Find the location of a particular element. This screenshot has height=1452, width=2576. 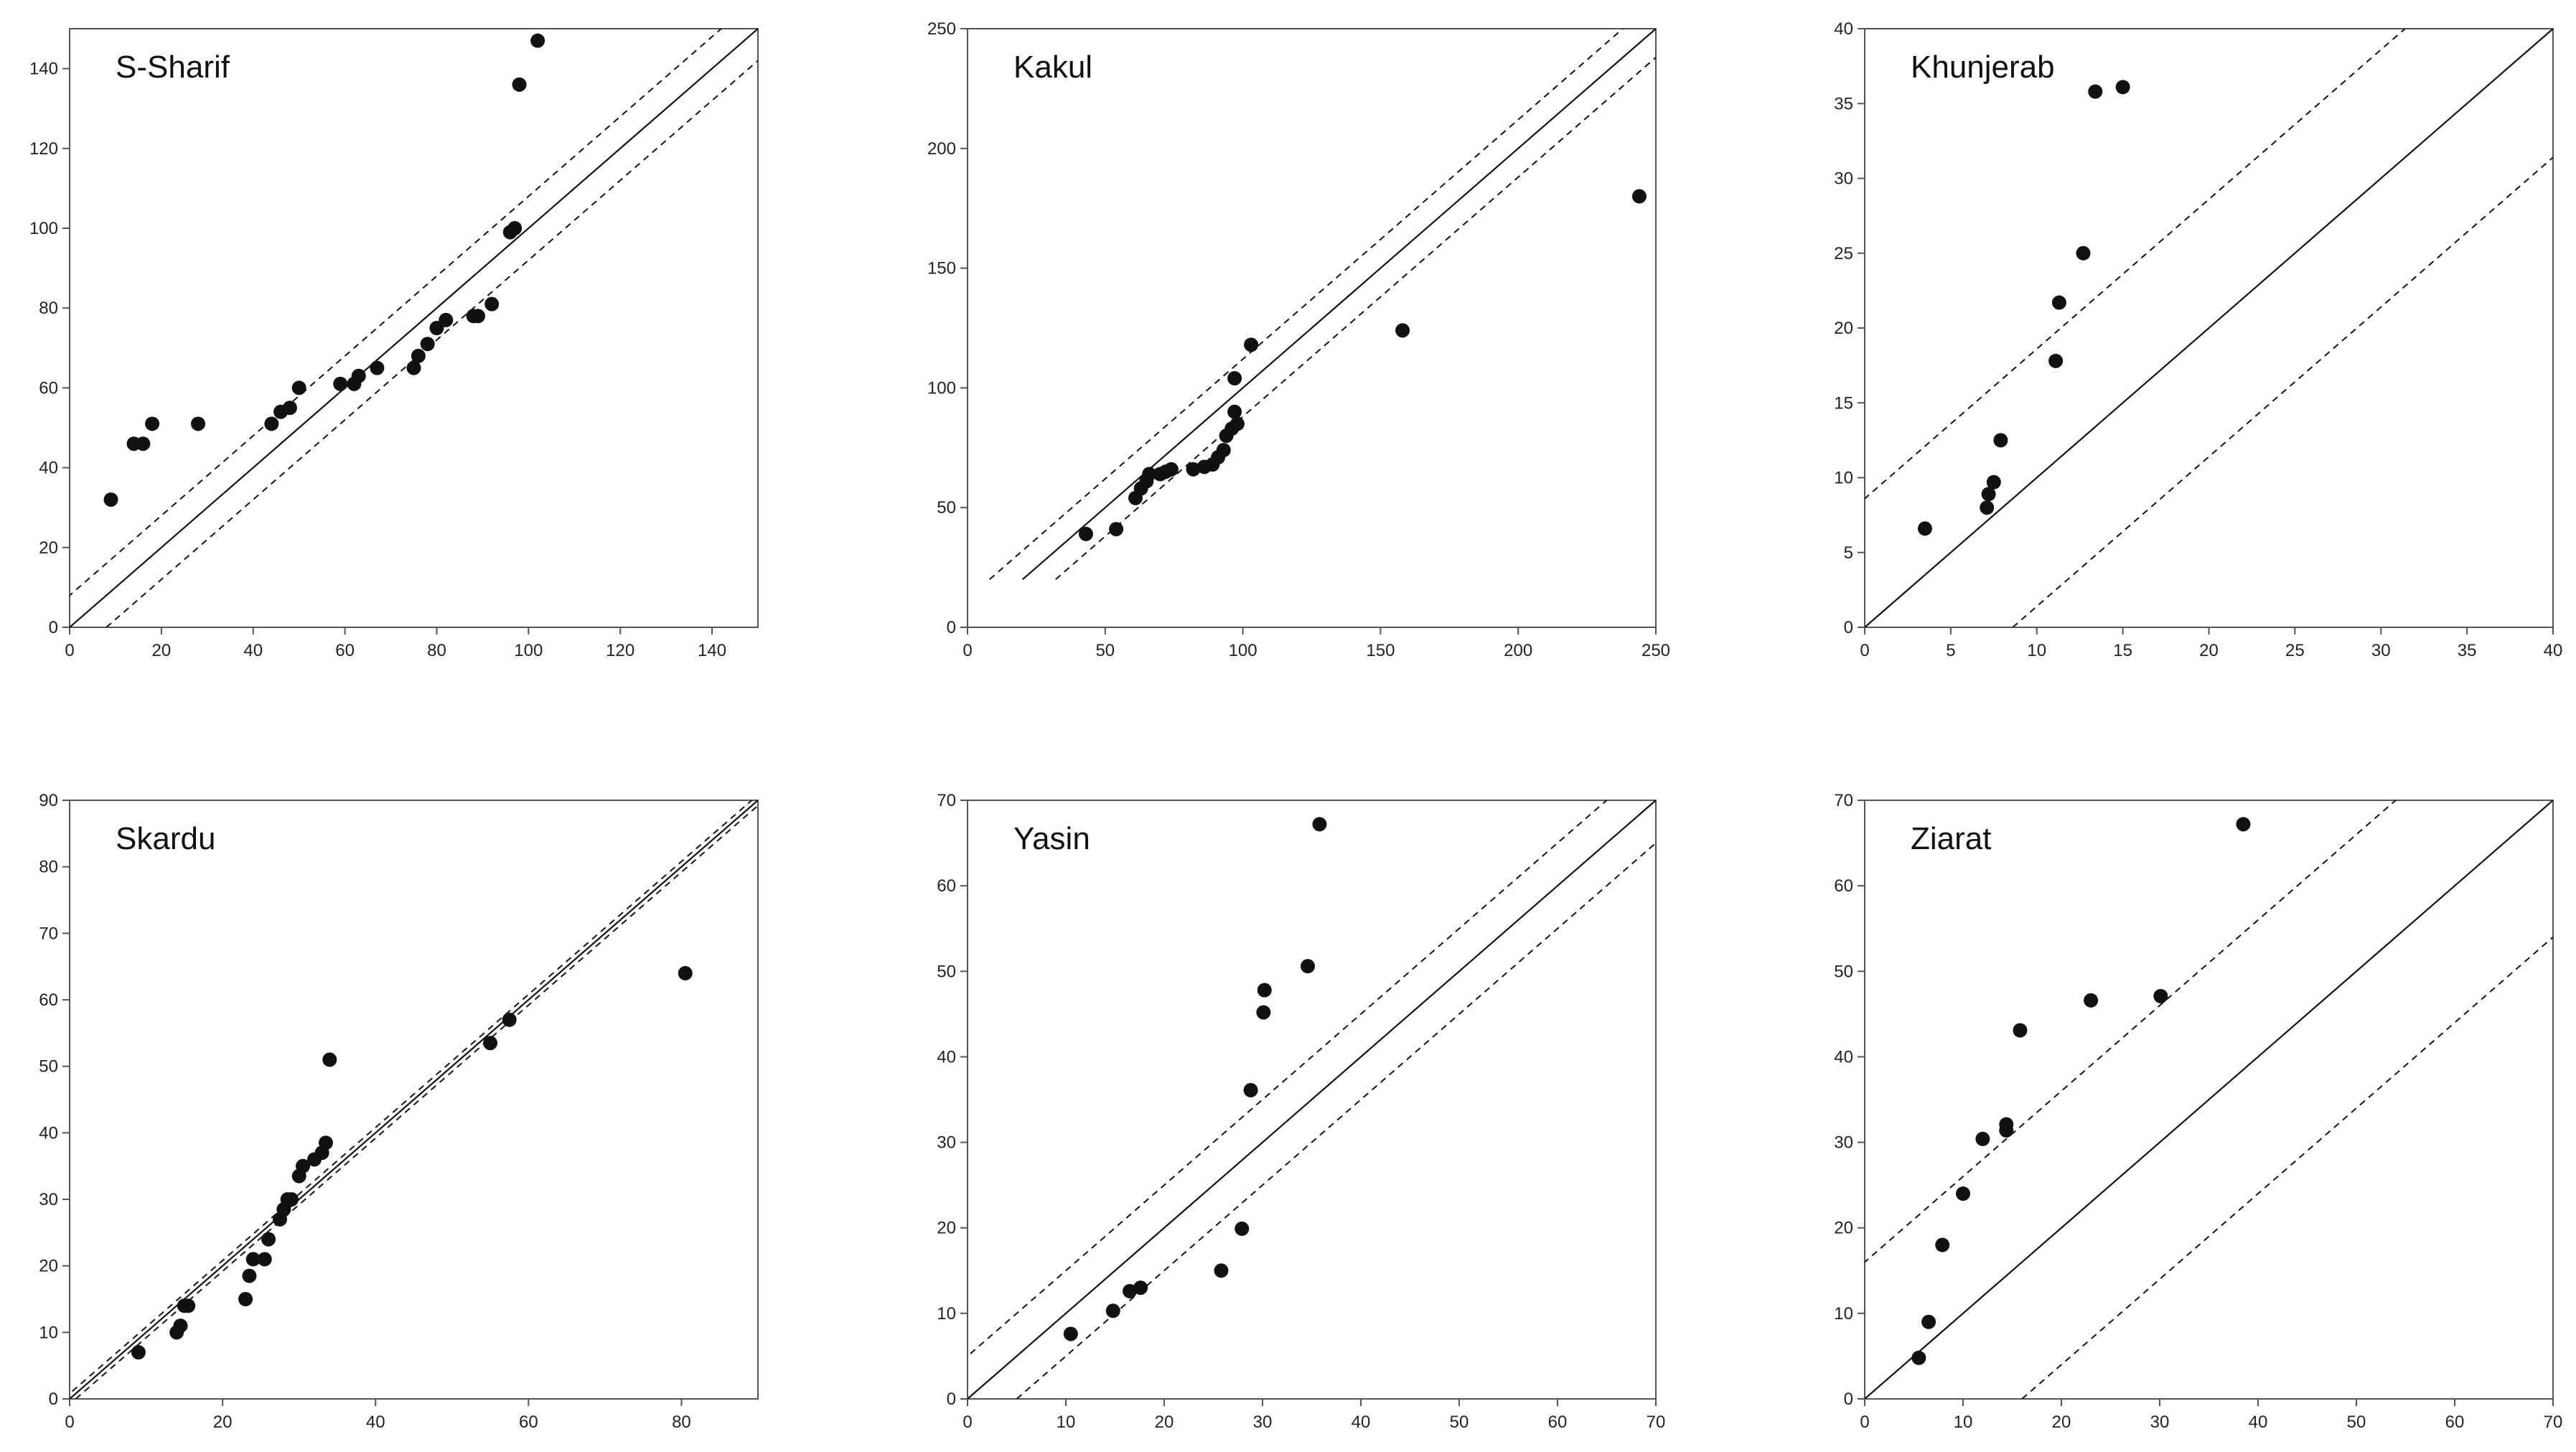

x-tick-label: 10 is located at coordinates (1963, 1422).